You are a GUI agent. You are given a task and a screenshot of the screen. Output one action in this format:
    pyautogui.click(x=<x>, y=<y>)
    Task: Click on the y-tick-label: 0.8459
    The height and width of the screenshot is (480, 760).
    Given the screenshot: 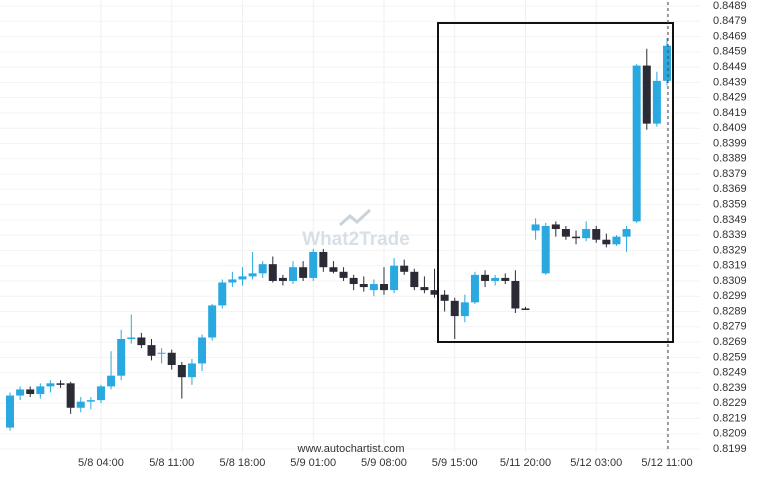 What is the action you would take?
    pyautogui.click(x=730, y=52)
    